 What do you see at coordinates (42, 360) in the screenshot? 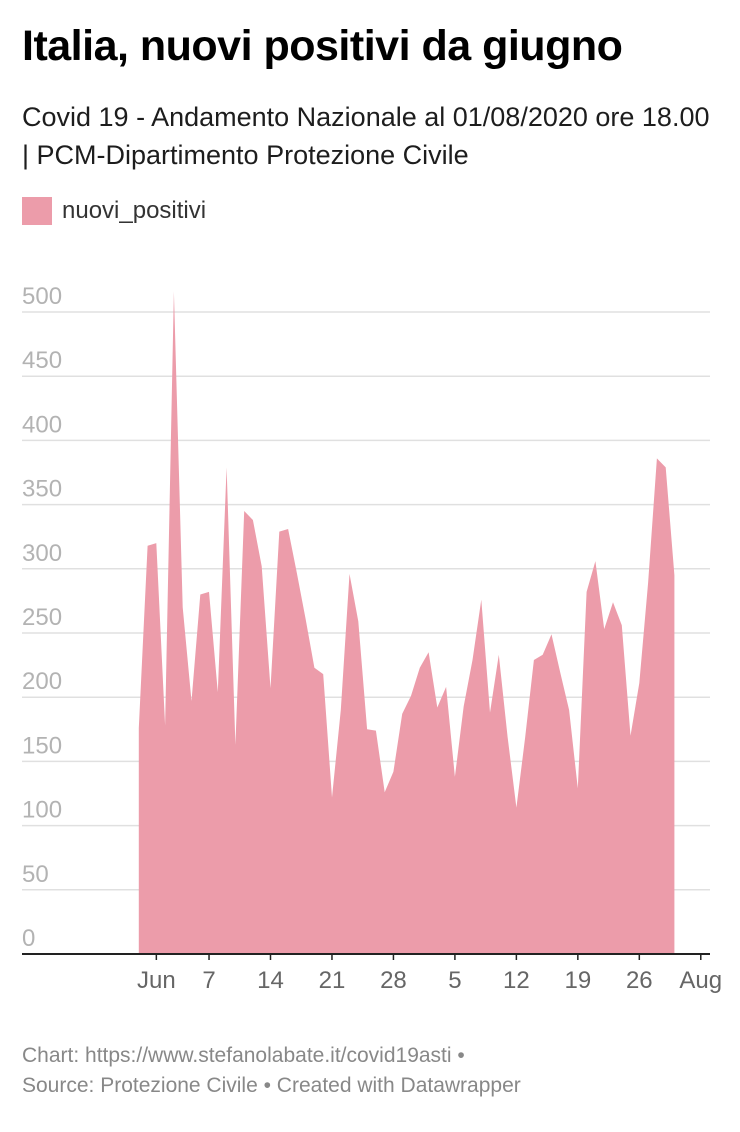
I see `y-tick-label: 450` at bounding box center [42, 360].